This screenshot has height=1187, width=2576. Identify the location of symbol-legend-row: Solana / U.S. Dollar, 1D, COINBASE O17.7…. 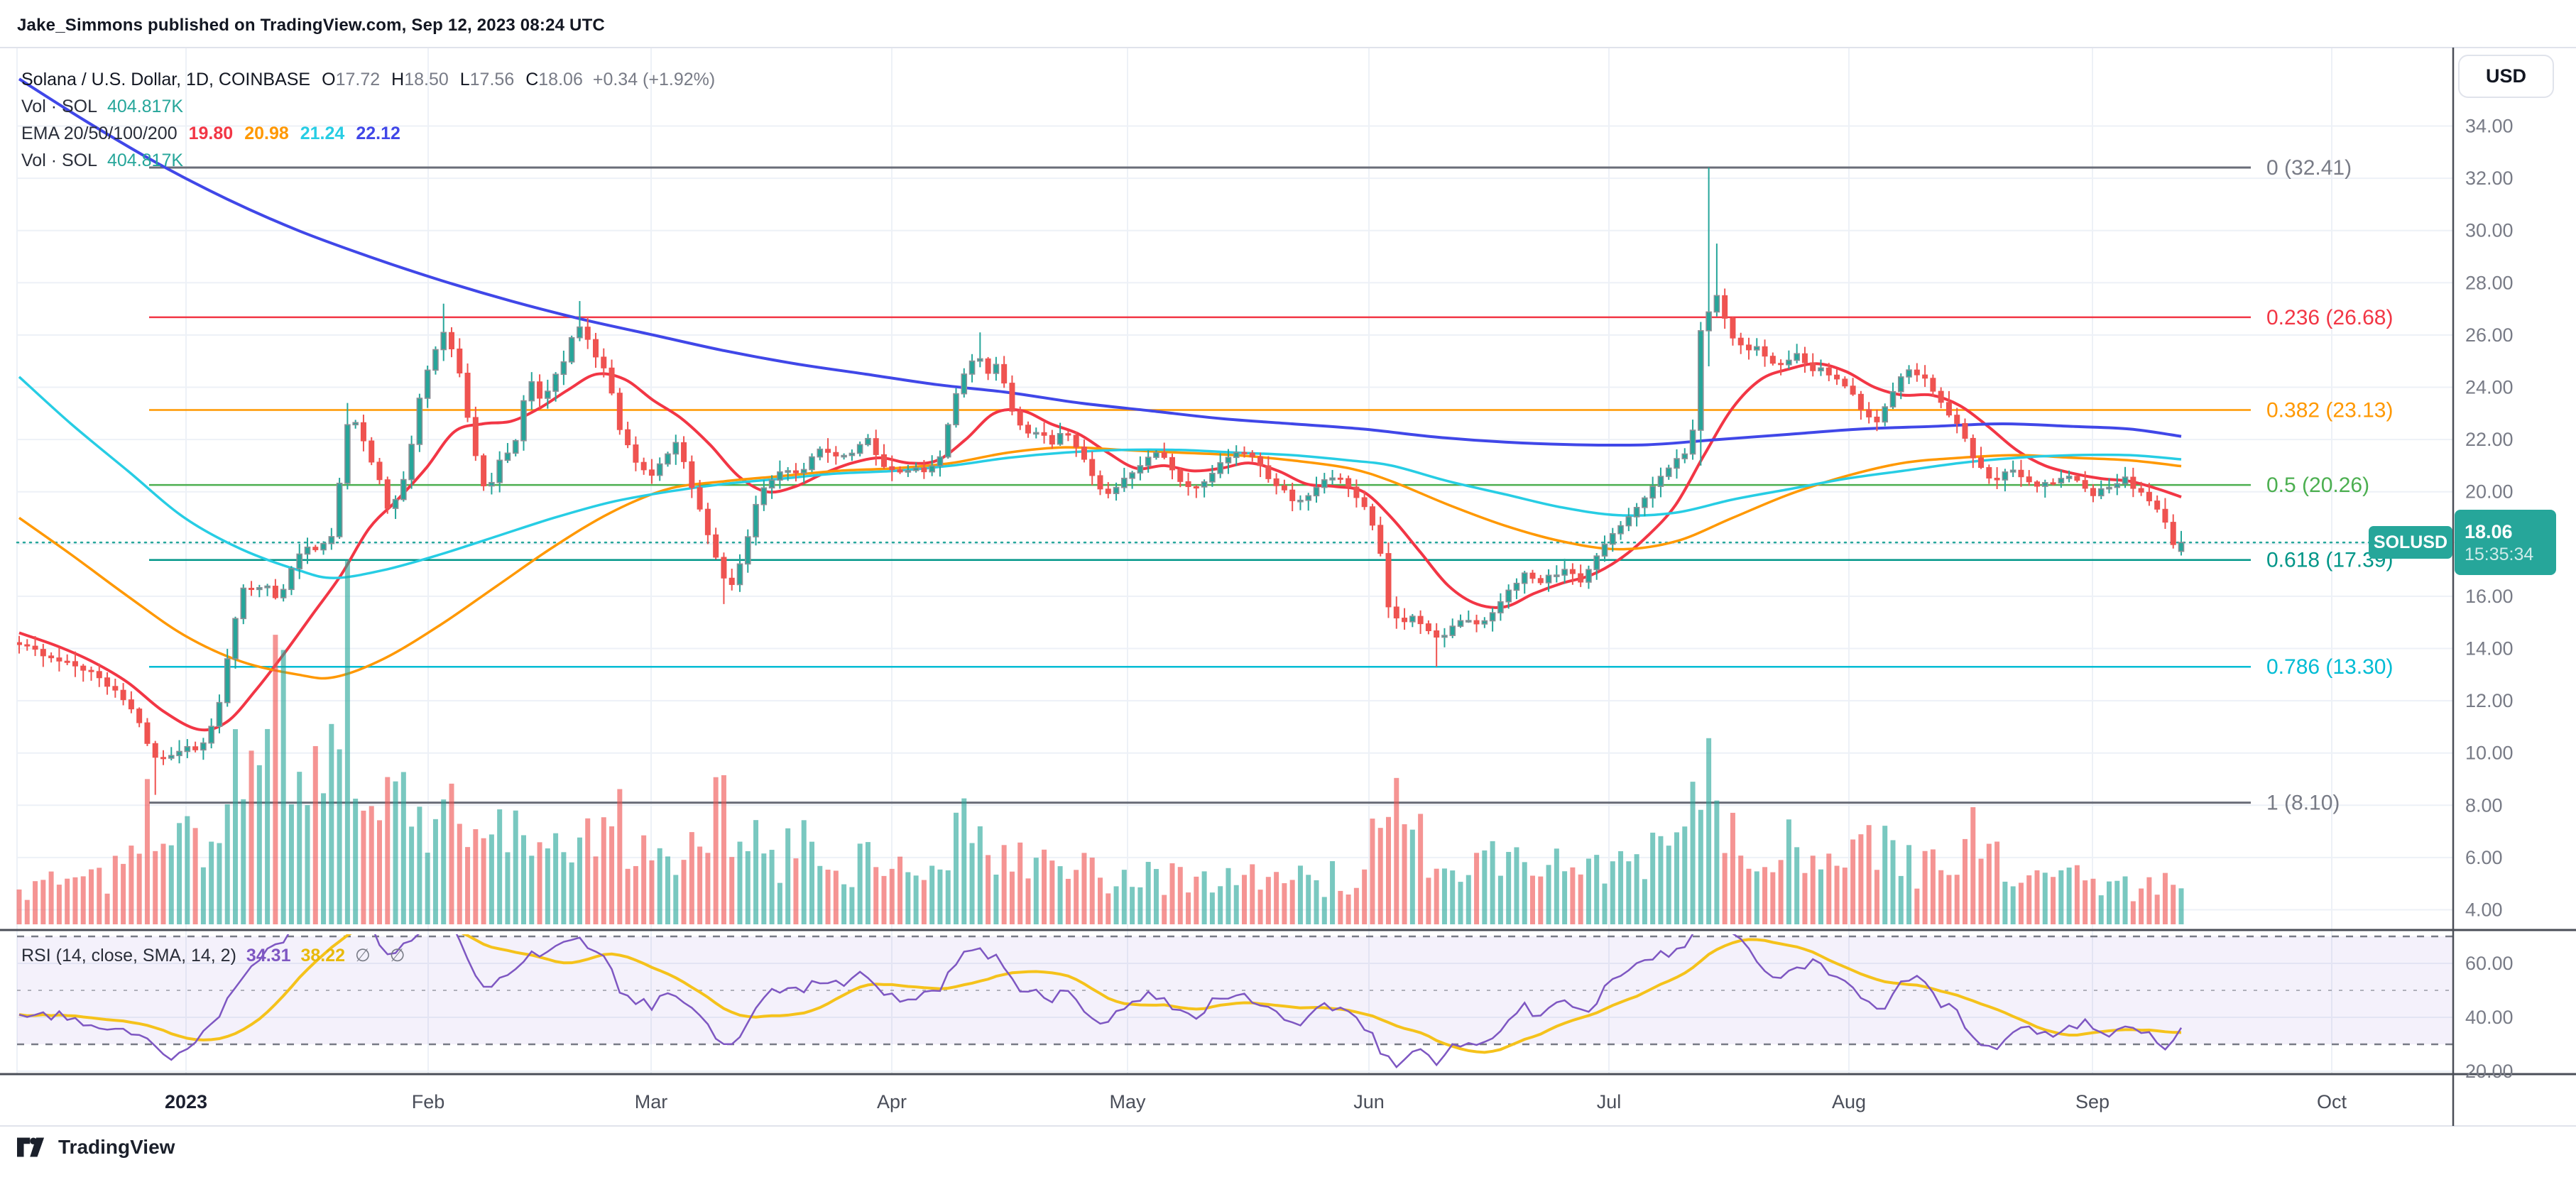
(368, 79).